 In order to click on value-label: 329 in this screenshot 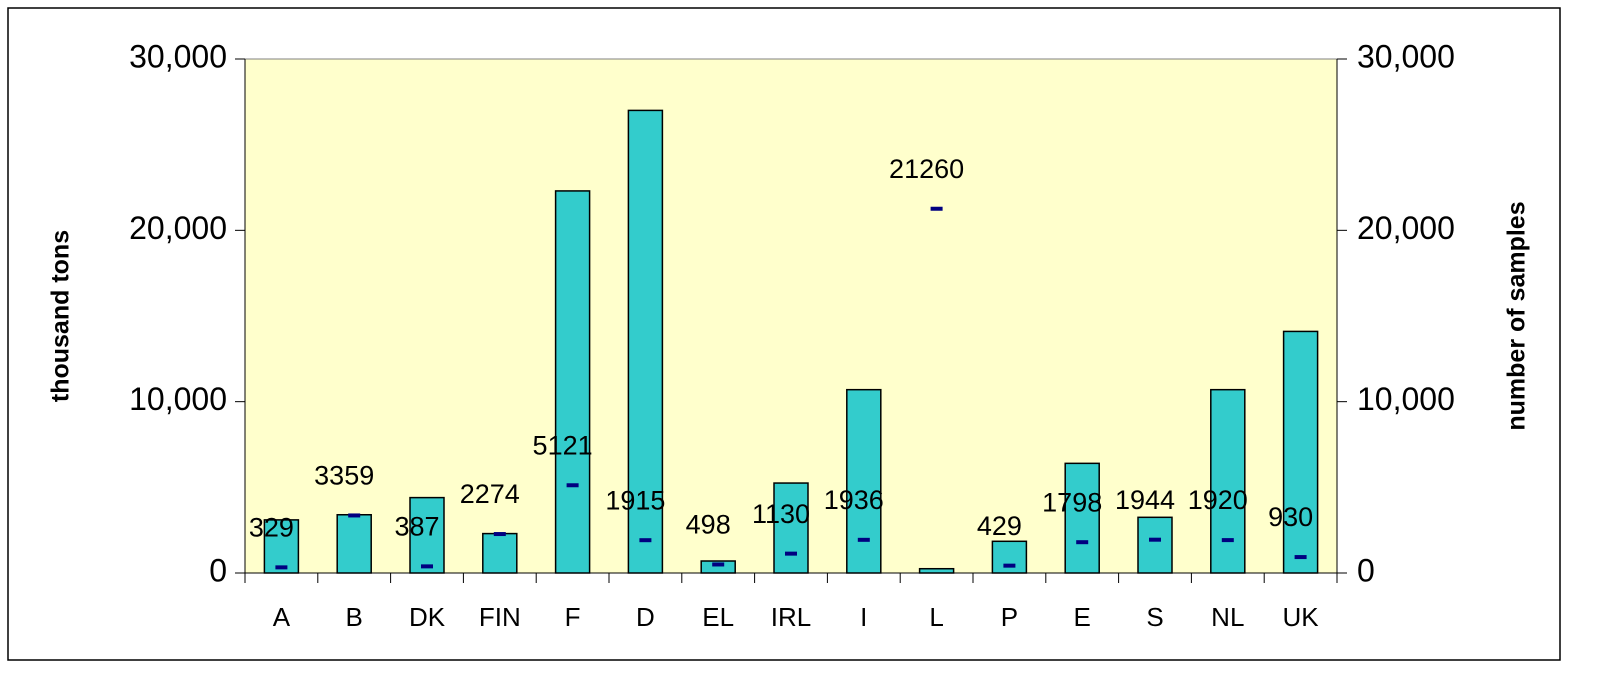, I will do `click(271, 527)`.